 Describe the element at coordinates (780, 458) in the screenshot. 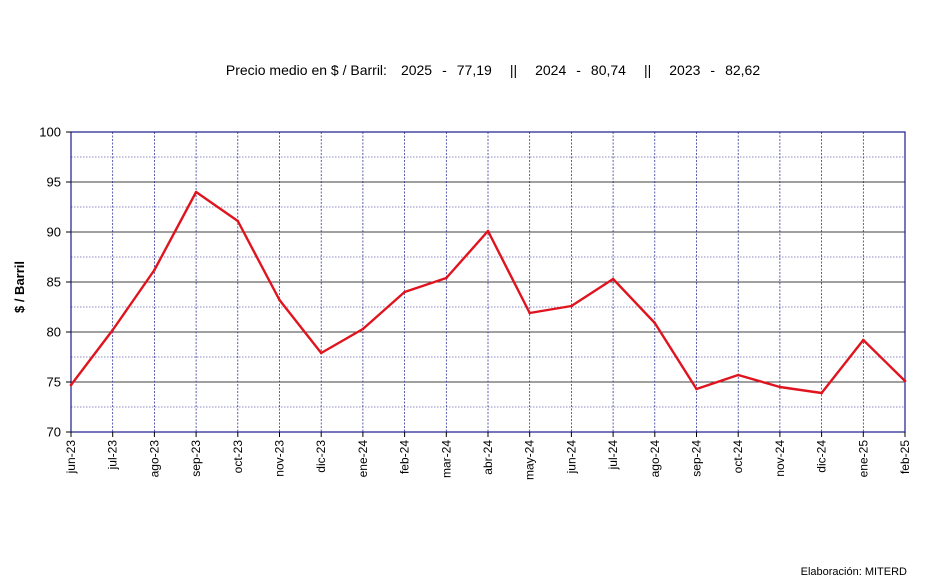

I see `x-tick-label: nov-24` at that location.